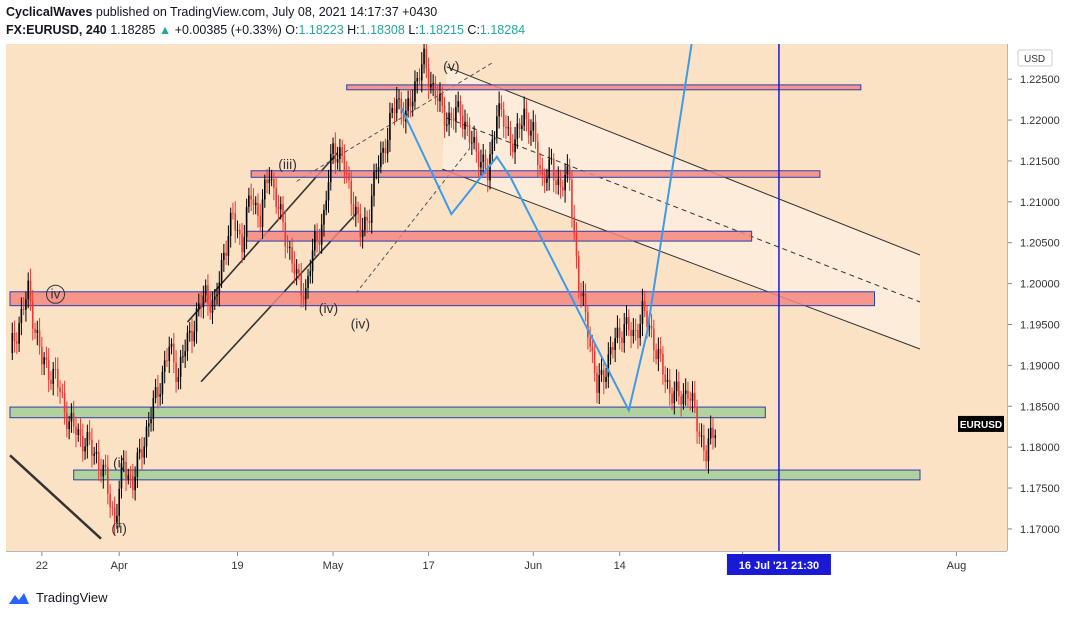 The height and width of the screenshot is (617, 1073). I want to click on channel-median-line, so click(683, 210).